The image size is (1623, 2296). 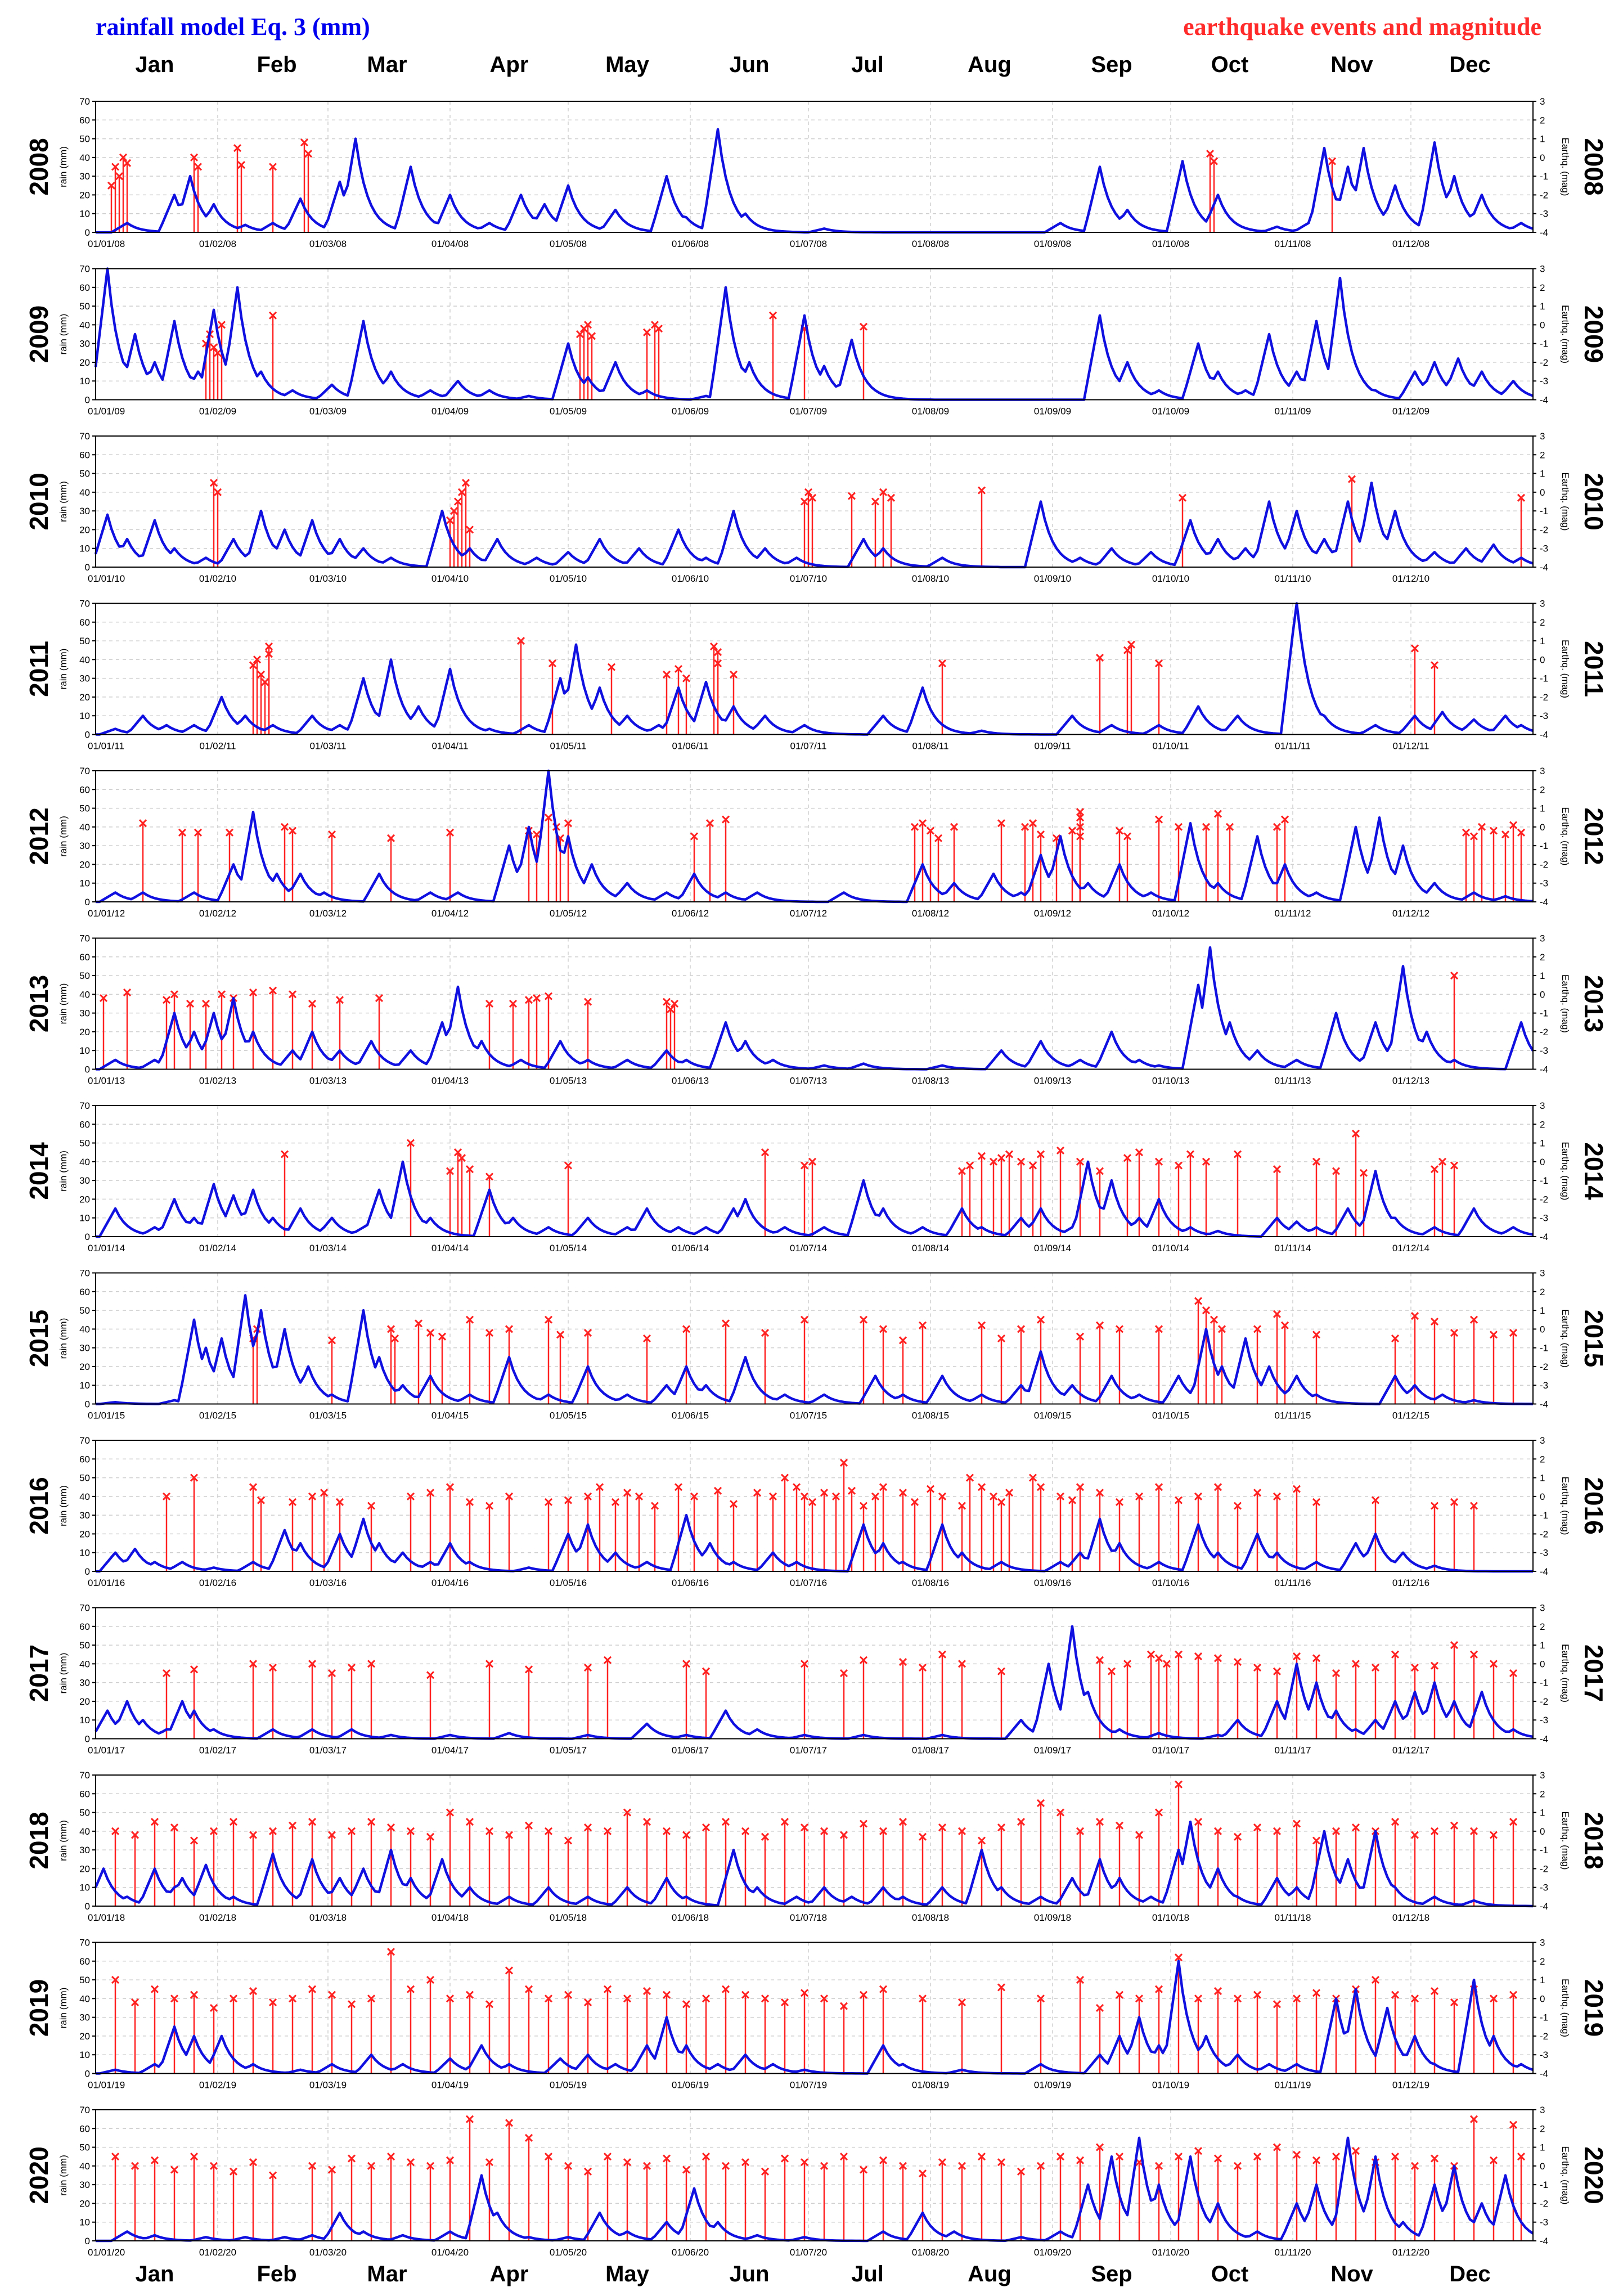 What do you see at coordinates (809, 1583) in the screenshot?
I see `x-tick-label: 01/07/16` at bounding box center [809, 1583].